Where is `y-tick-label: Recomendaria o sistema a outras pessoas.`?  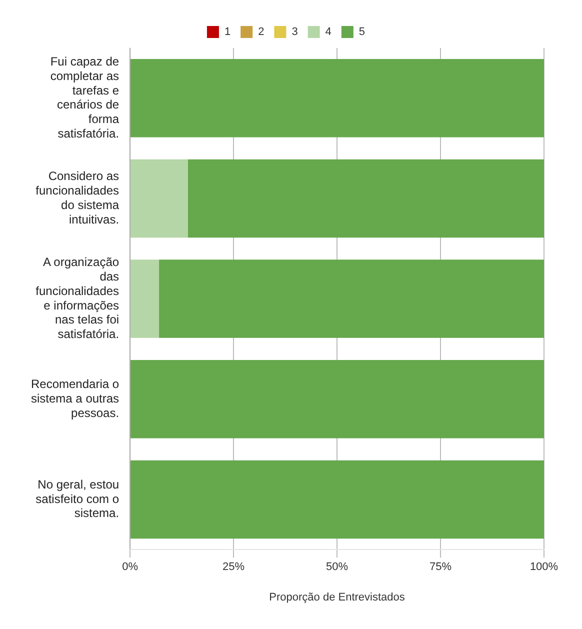
y-tick-label: Recomendaria o sistema a outras pessoas. is located at coordinates (75, 398).